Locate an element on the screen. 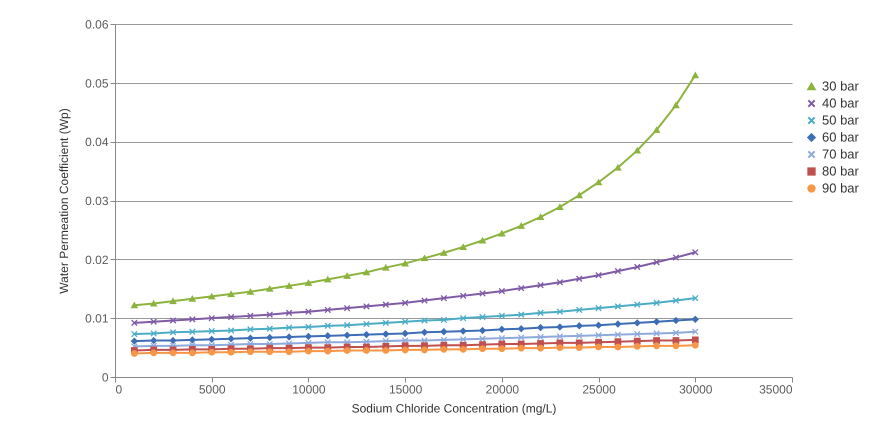 This screenshot has height=441, width=882. y-tick-label: 0.04 is located at coordinates (97, 142).